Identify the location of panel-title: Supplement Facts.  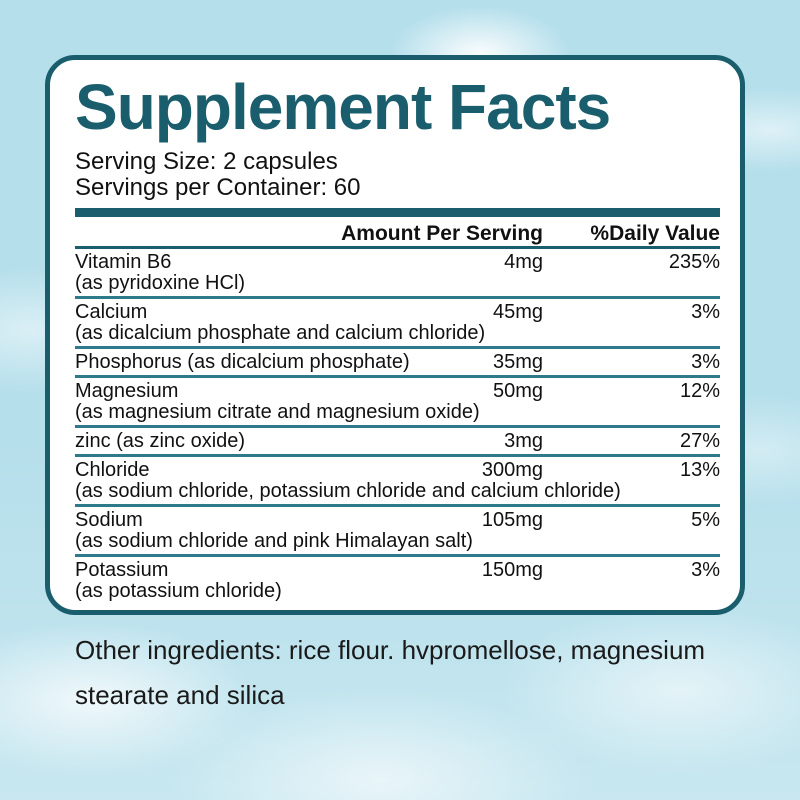
(343, 107).